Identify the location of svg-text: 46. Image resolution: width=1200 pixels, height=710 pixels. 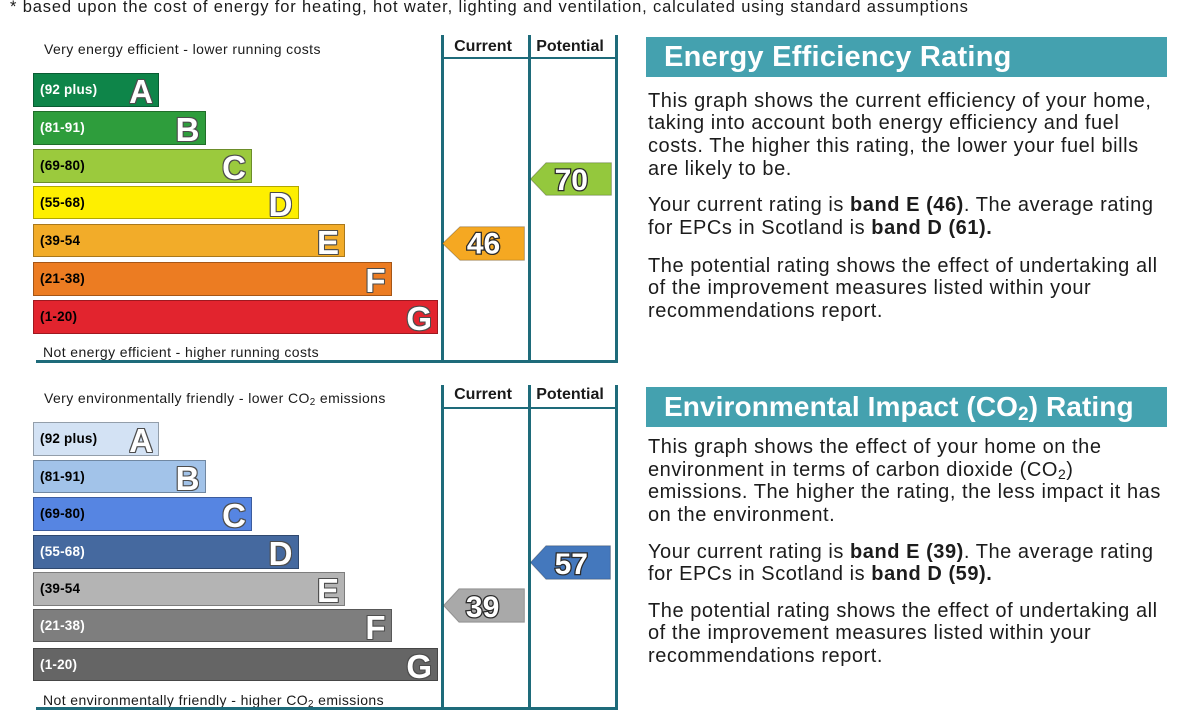
(483, 244).